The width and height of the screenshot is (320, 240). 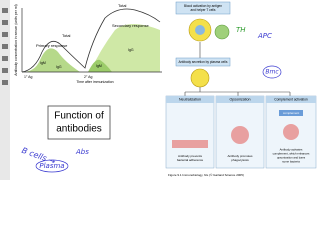 What do you see at coordinates (5, 22) in the screenshot?
I see `tool-pen` at bounding box center [5, 22].